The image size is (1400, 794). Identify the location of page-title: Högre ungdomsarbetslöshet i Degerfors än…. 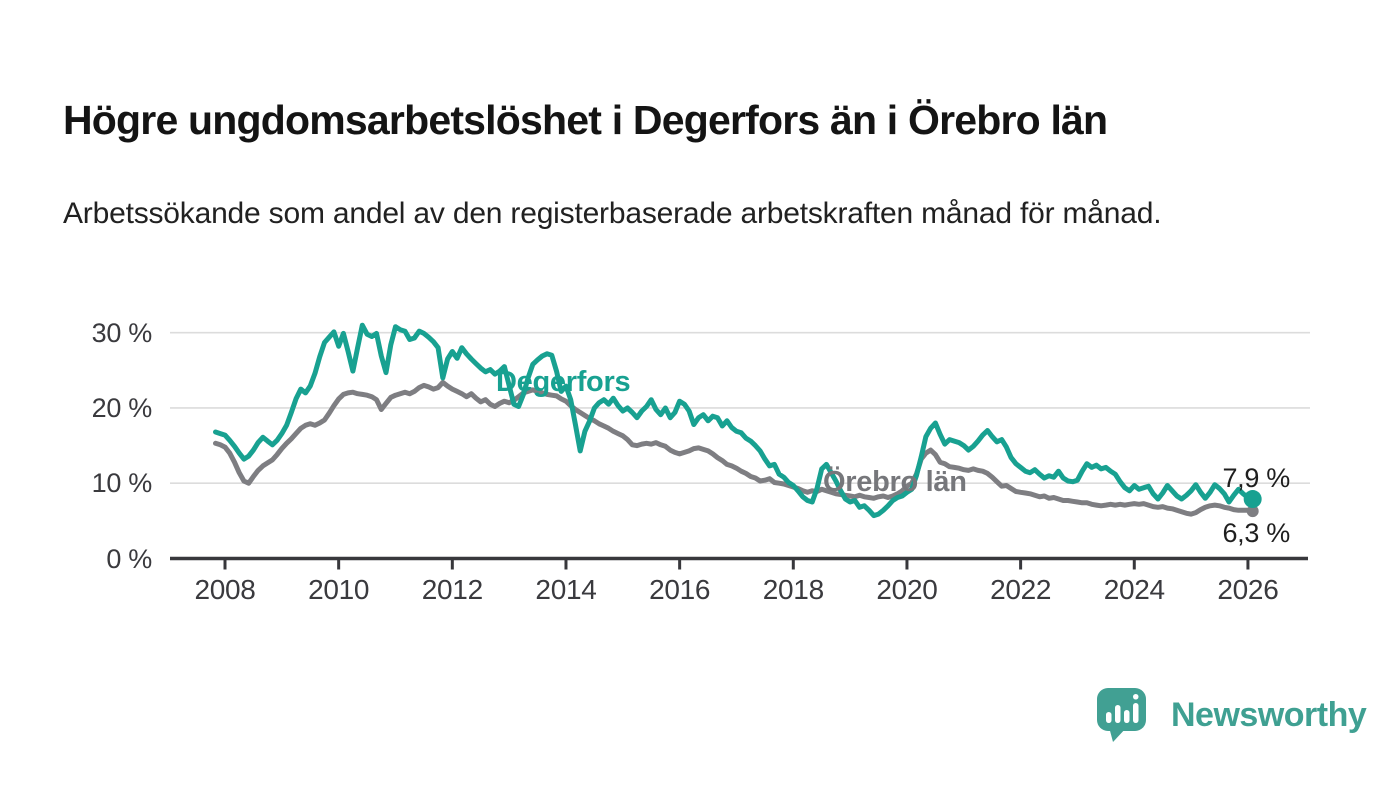
(585, 120).